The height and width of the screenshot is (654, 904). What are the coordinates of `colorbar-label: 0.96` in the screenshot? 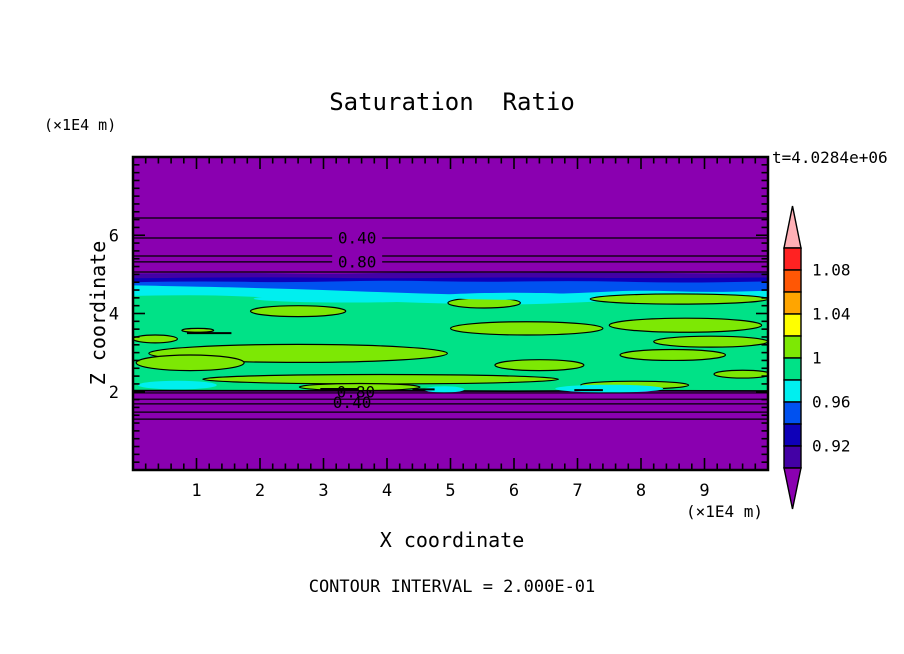 It's located at (831, 402).